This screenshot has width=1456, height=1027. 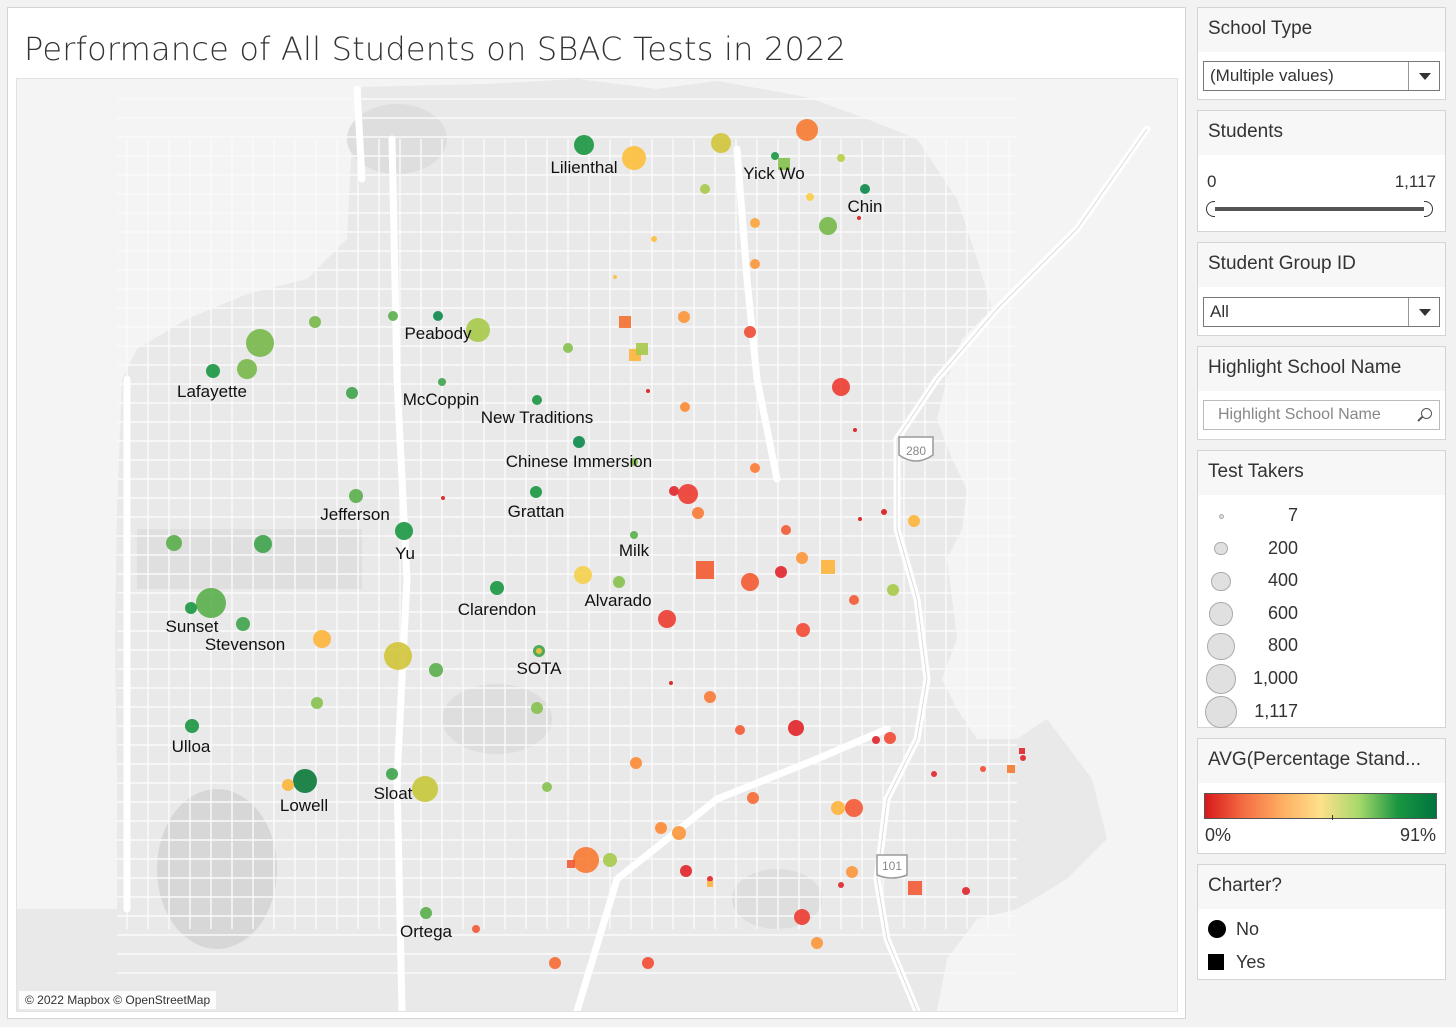 What do you see at coordinates (1282, 547) in the screenshot?
I see `size-legend-label: 200` at bounding box center [1282, 547].